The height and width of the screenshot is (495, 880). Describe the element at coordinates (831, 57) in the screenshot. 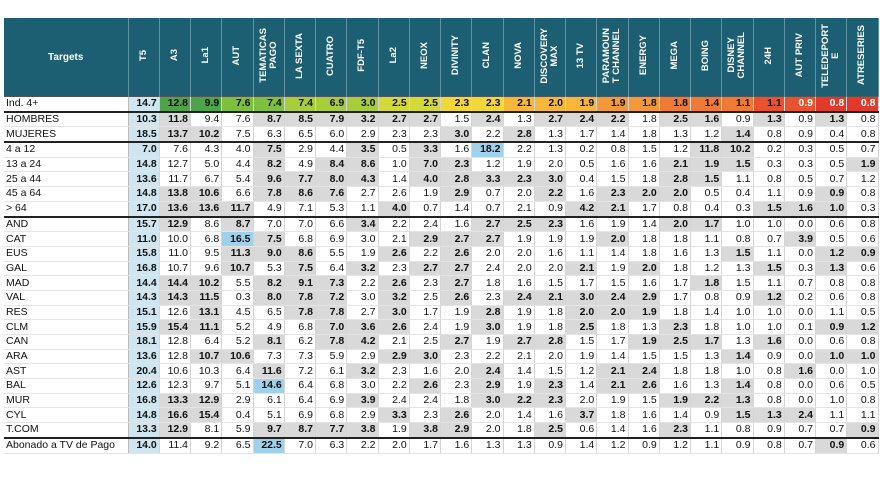

I see `channel-header: TELEDEPORT E` at that location.